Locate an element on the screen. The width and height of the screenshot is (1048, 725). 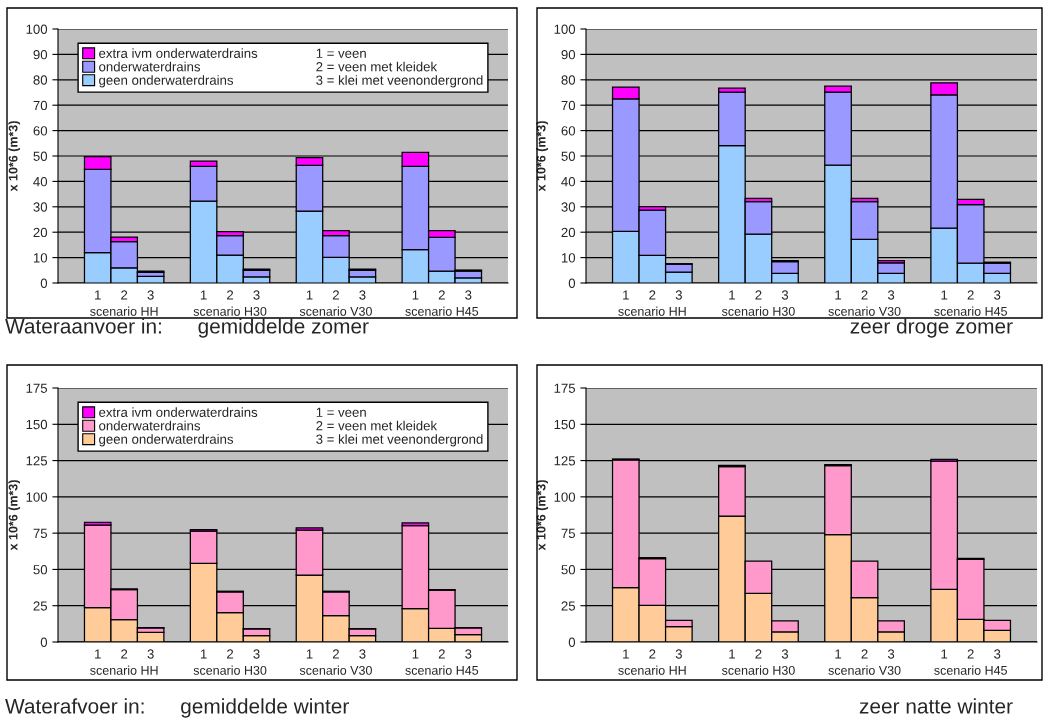
legend-title: 1 = veen 2 = veen met kleidek 3 = klei met veenondergrond is located at coordinates (399, 427).